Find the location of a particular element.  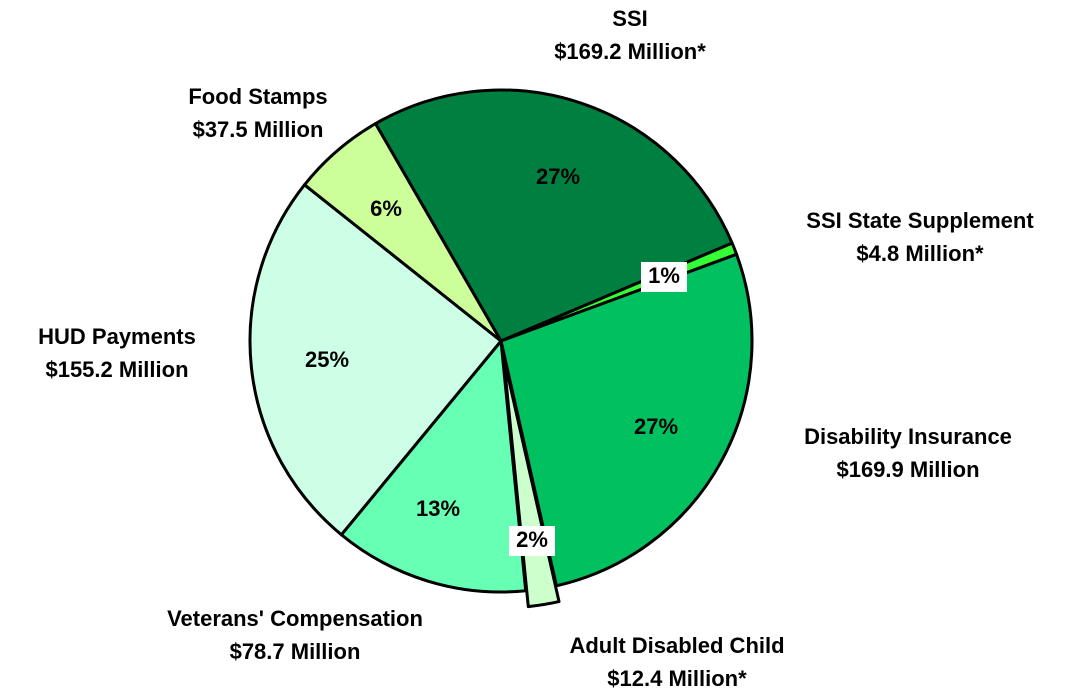

slice-name: Adult Disabled Child is located at coordinates (676, 645).